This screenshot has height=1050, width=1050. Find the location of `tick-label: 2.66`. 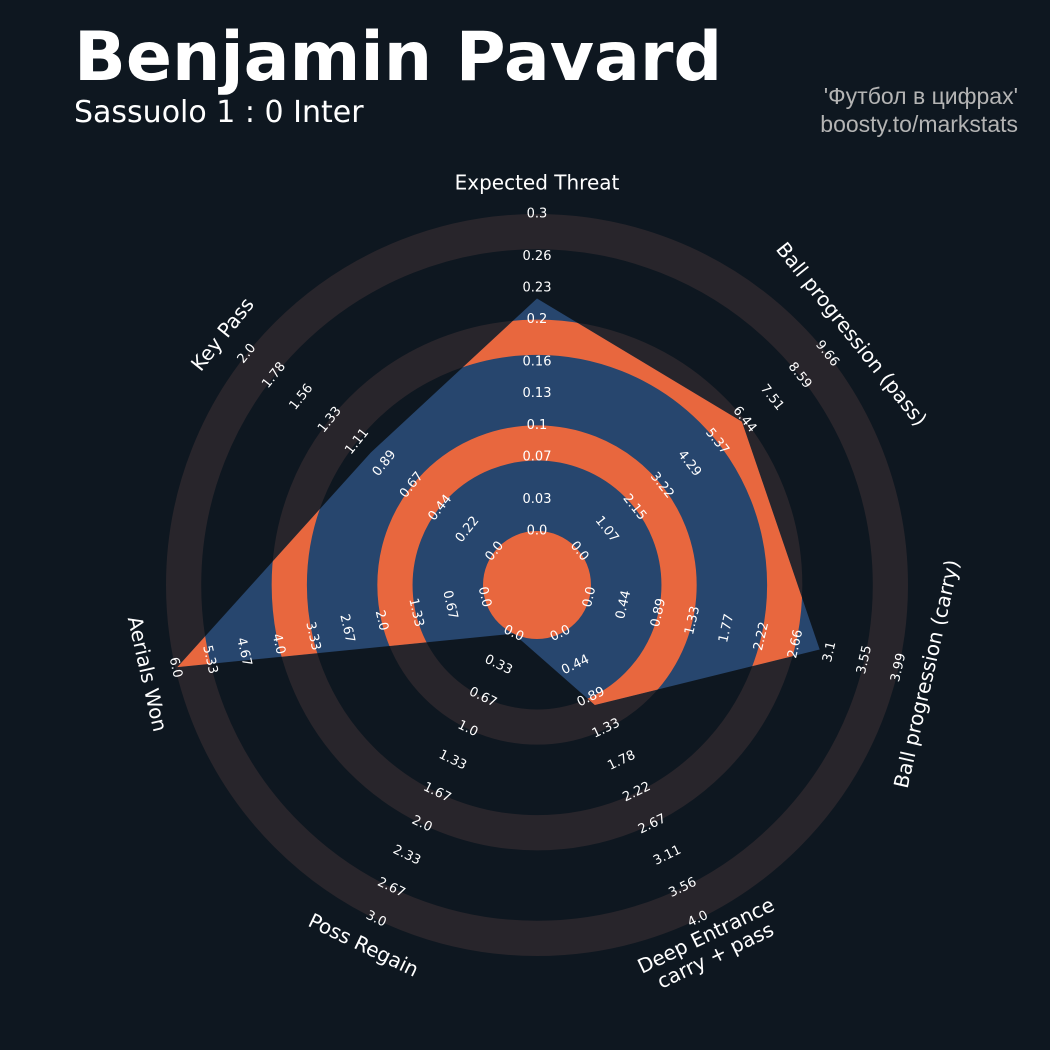

tick-label: 2.66 is located at coordinates (795, 644).